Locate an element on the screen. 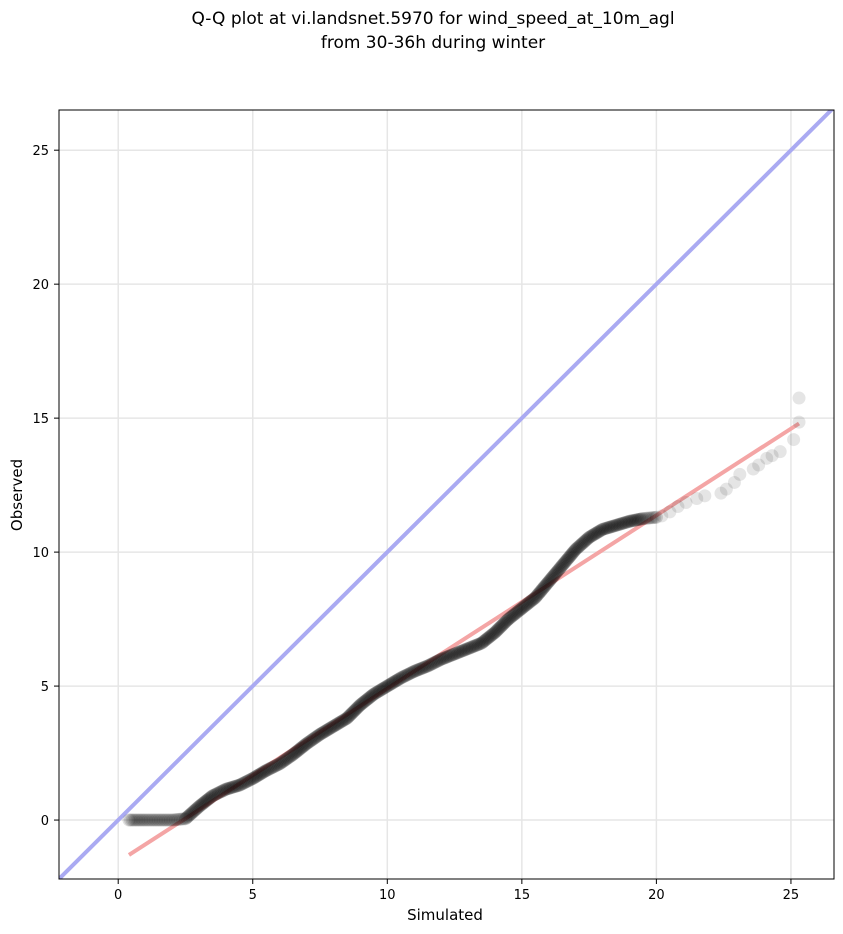  y-tick-label: 15 is located at coordinates (40, 419).